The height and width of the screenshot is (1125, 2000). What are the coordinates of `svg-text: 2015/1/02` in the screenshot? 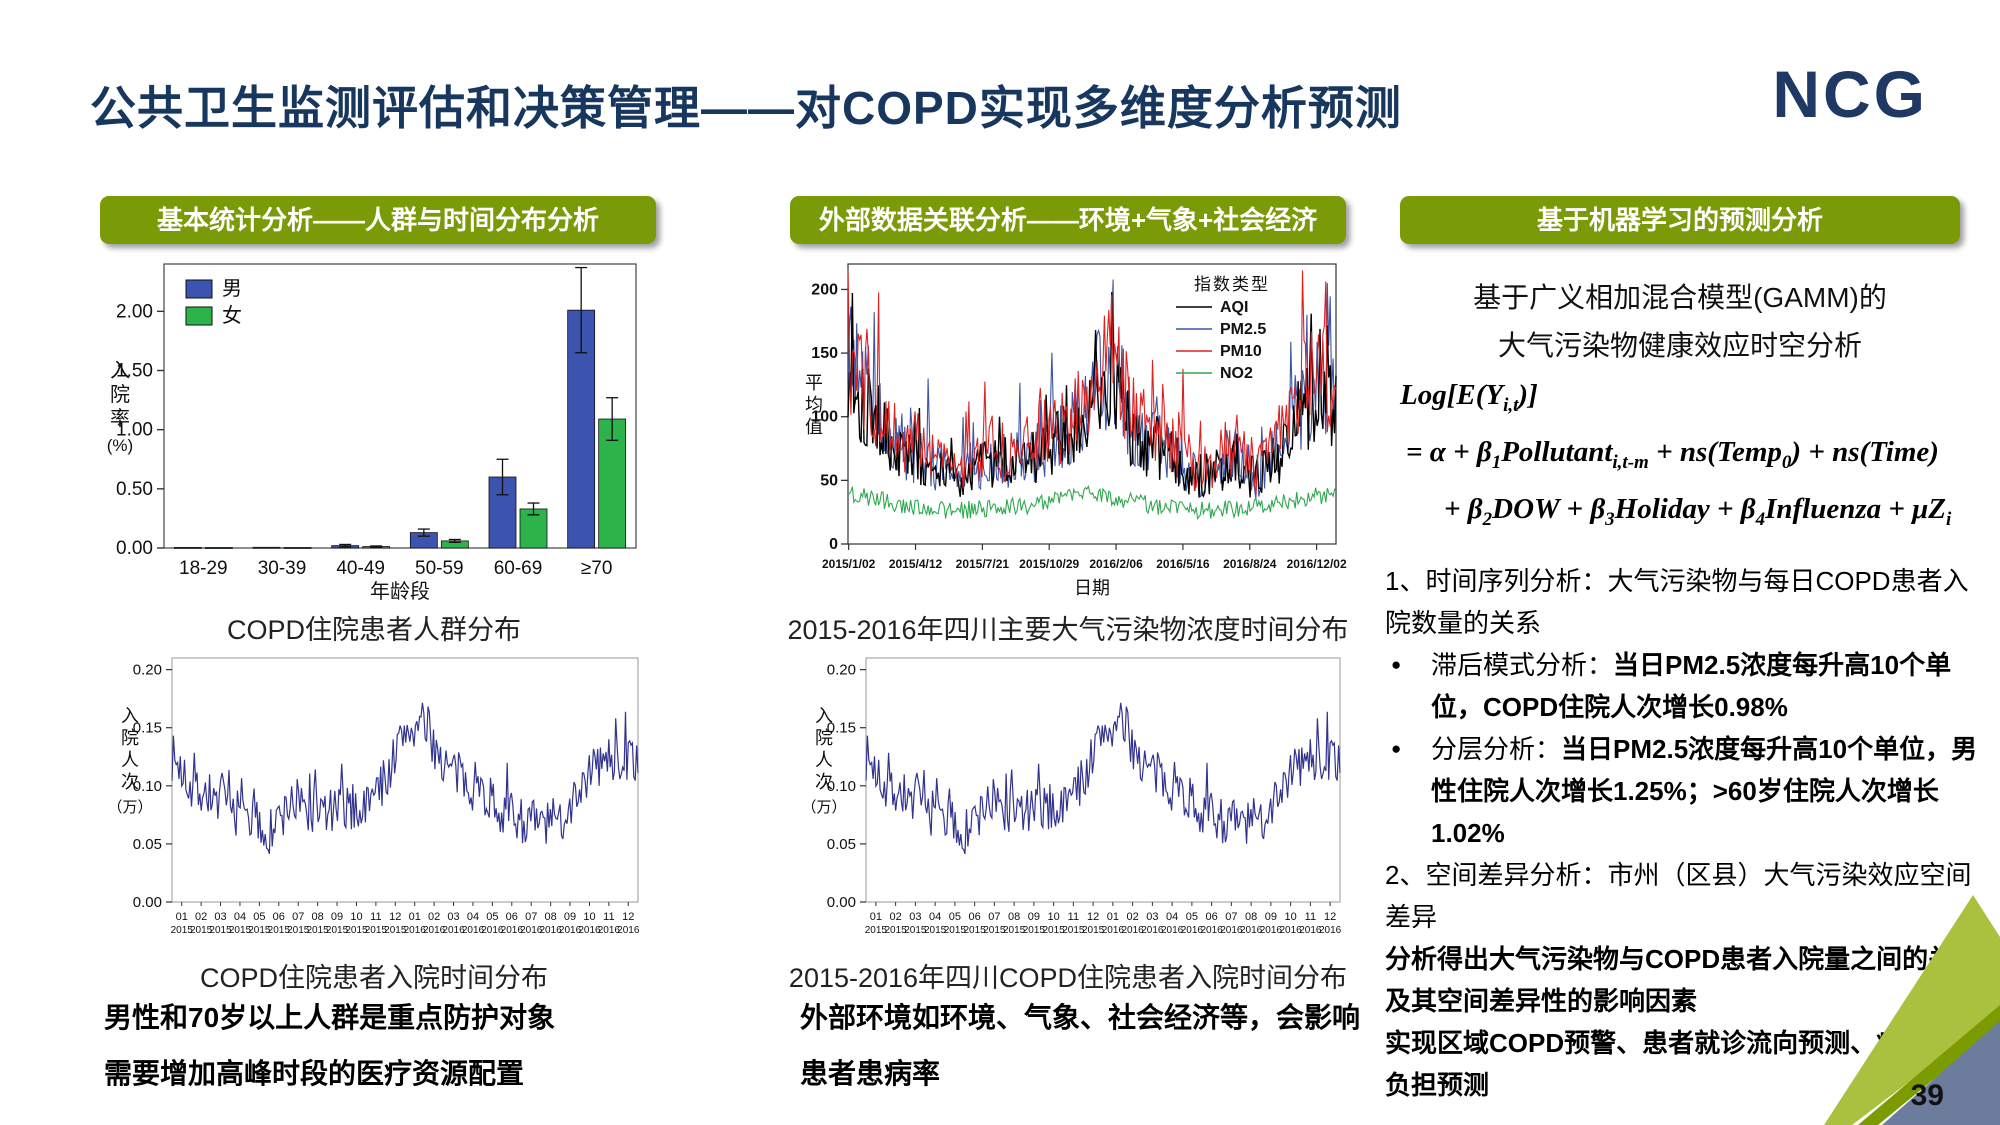 It's located at (849, 564).